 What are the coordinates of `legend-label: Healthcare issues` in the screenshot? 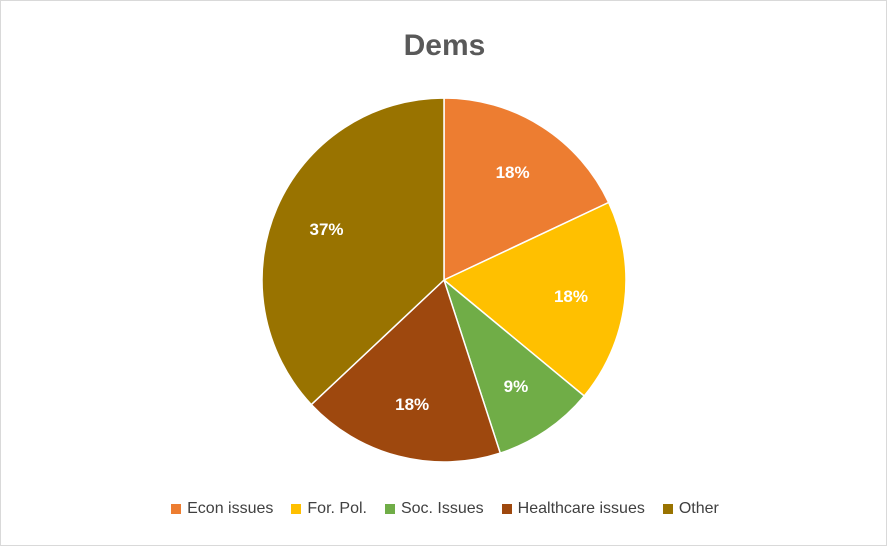 It's located at (581, 508).